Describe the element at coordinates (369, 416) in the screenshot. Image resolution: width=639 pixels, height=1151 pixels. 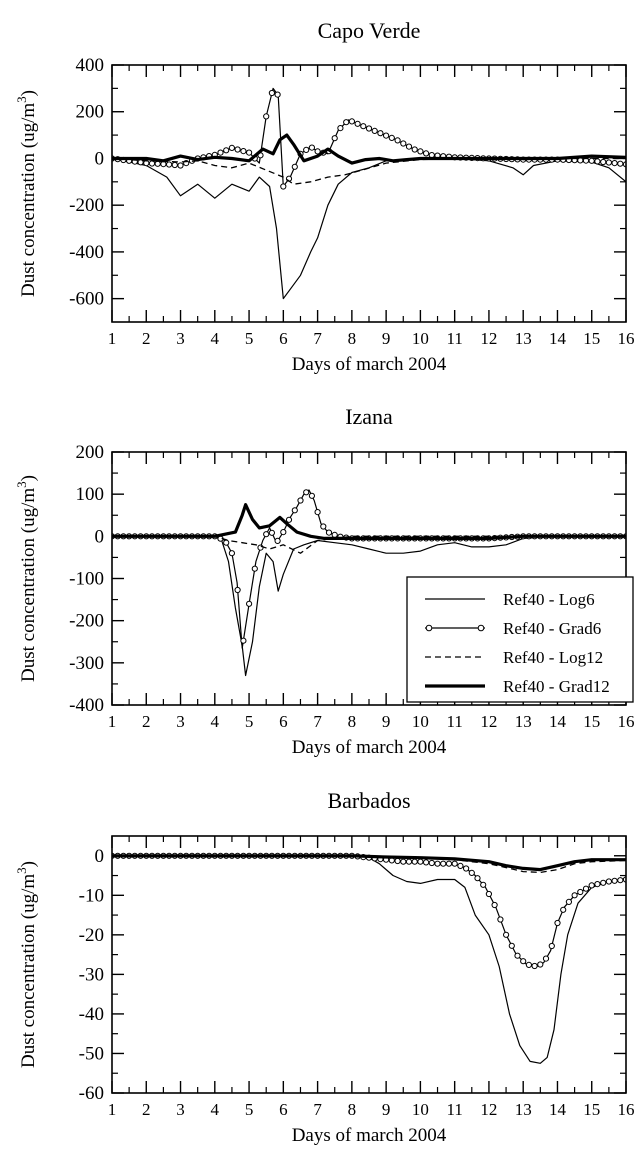
I see `chart-title: Izana` at that location.